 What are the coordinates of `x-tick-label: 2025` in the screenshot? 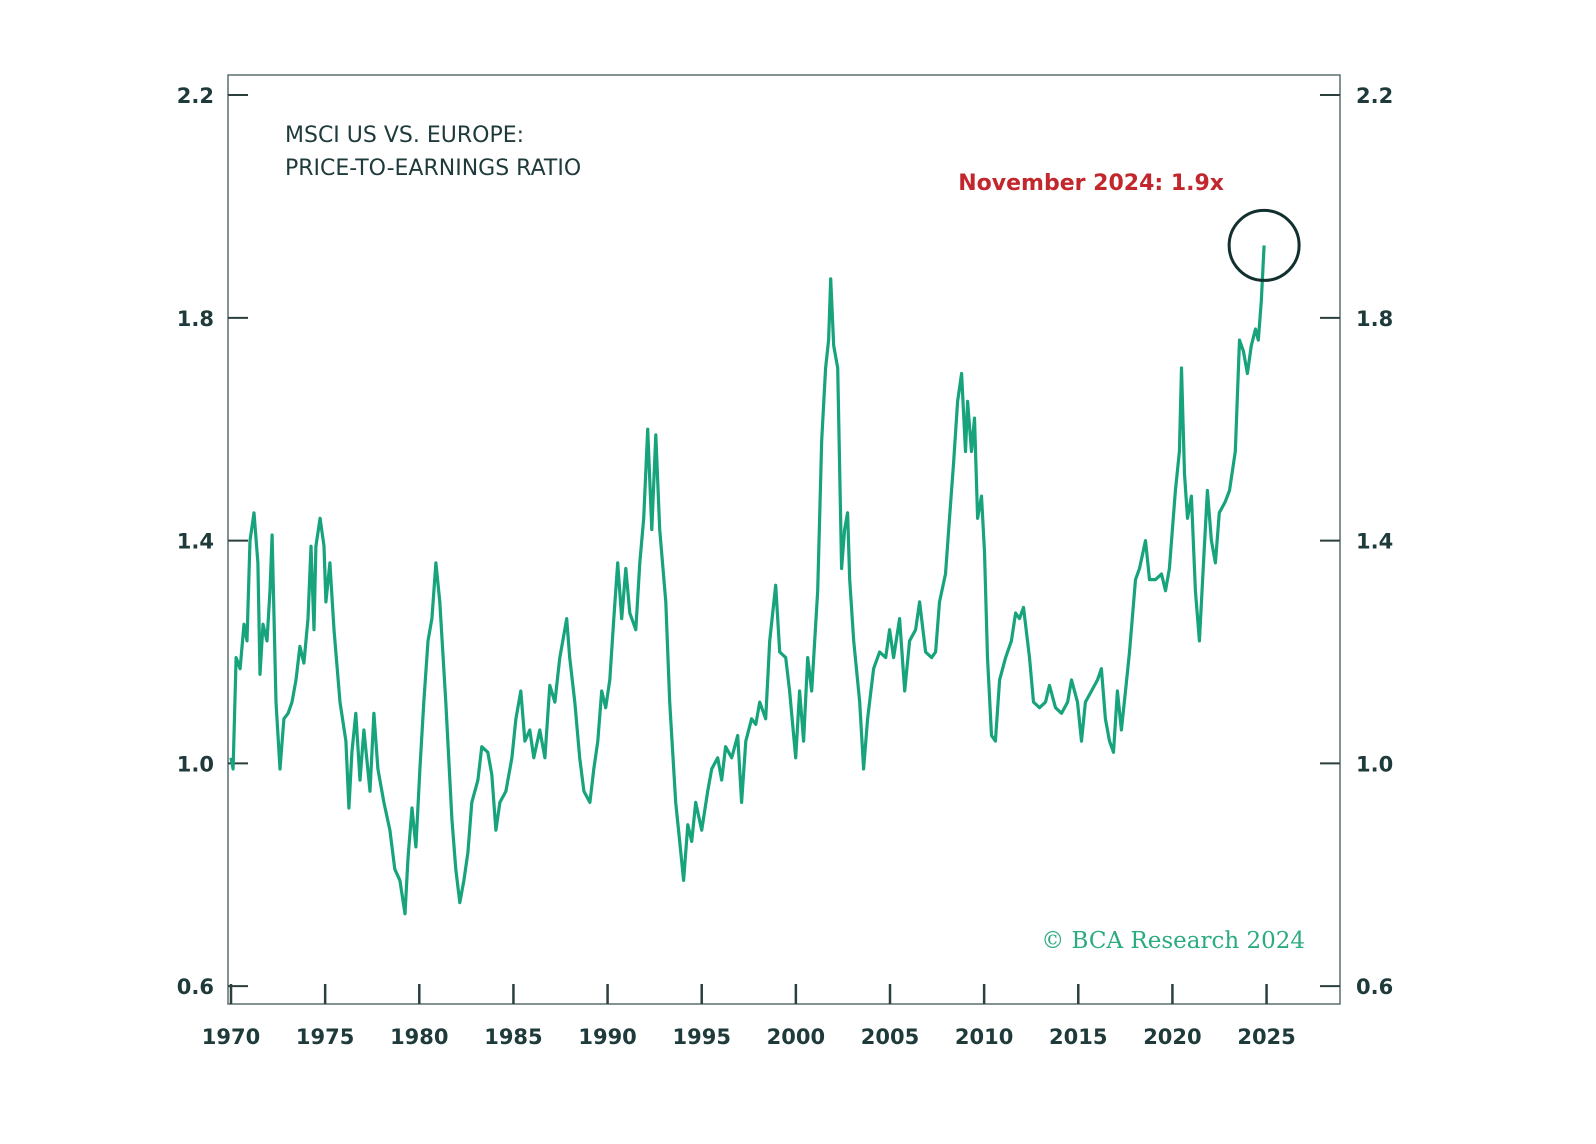 It's located at (1266, 1037).